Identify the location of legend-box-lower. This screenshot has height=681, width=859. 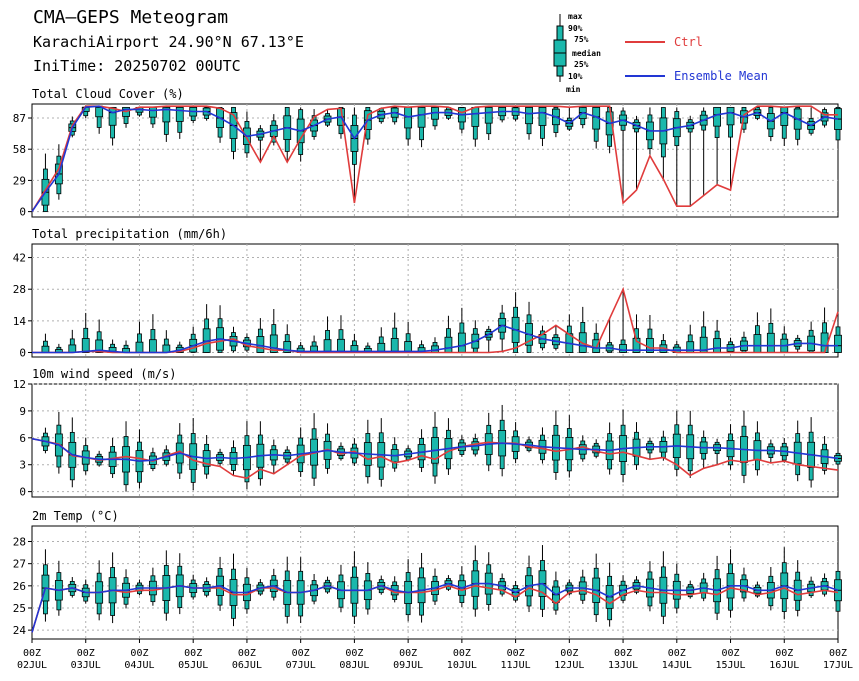
(560, 71).